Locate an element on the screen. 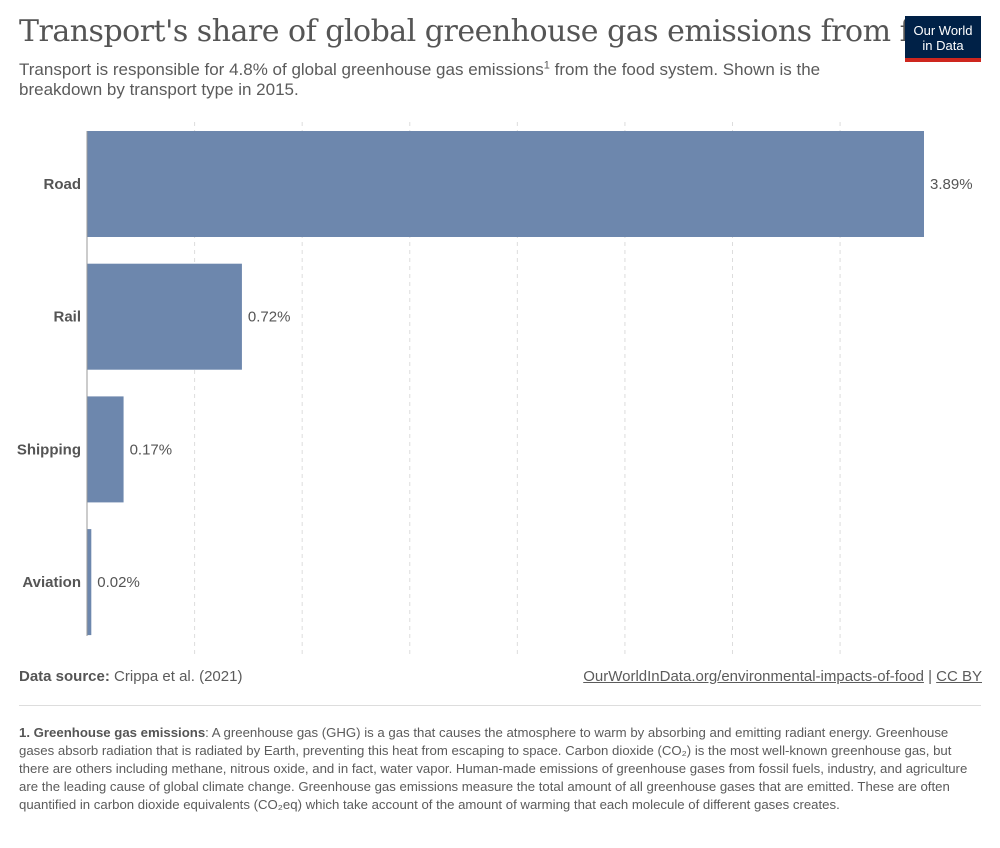  footnote-term: 1. Greenhouse gas emissions is located at coordinates (112, 732).